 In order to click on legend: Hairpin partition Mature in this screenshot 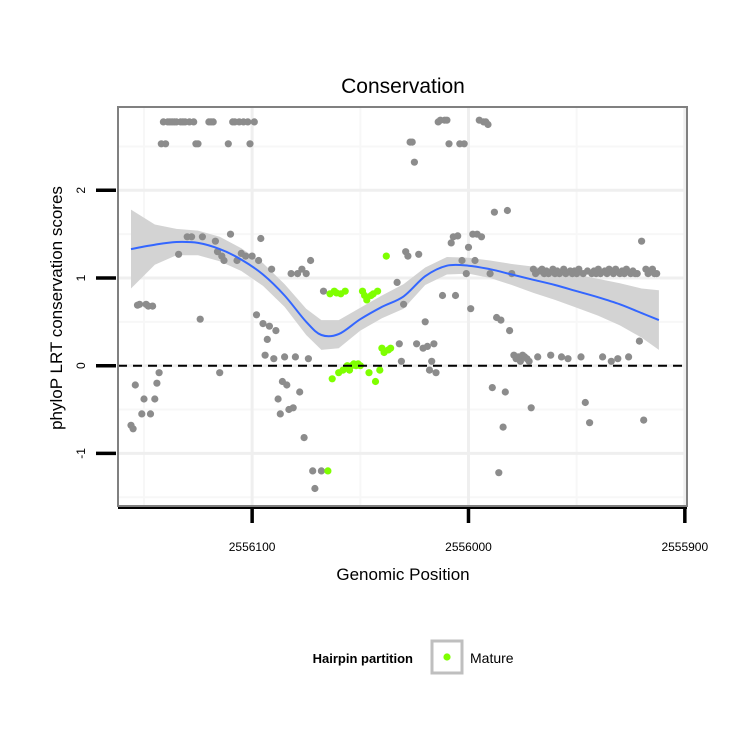, I will do `click(413, 657)`.